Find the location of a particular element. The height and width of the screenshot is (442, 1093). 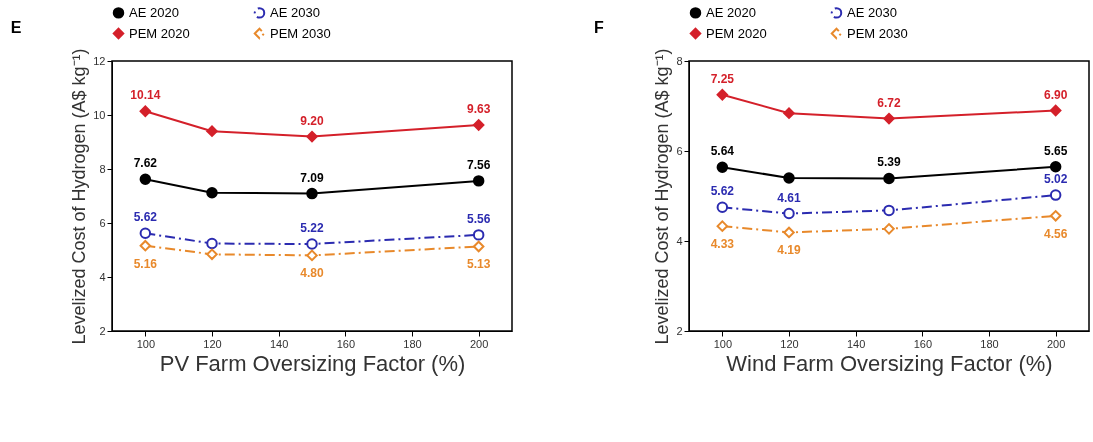

data-label: 4.19 is located at coordinates (789, 250).